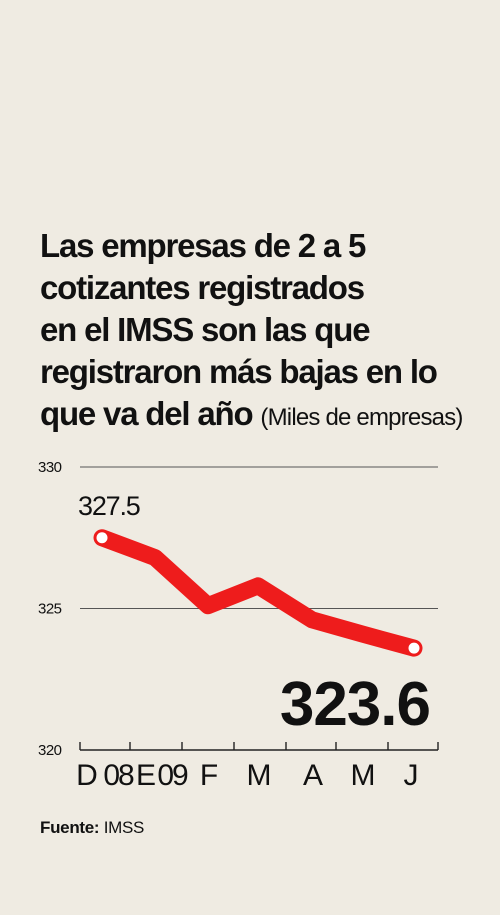 The image size is (500, 915). What do you see at coordinates (50, 750) in the screenshot?
I see `y-tick-label: 320` at bounding box center [50, 750].